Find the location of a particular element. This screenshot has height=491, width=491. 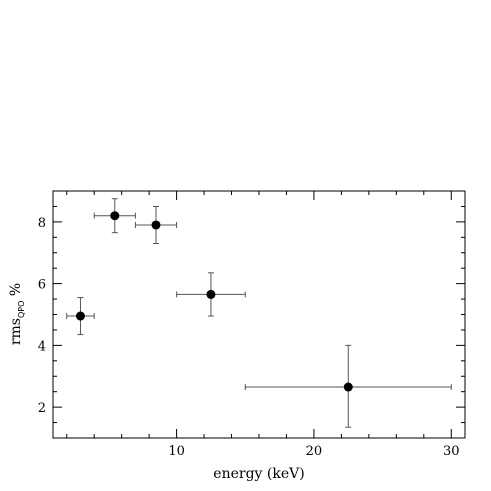

y-axis-label-main: rms is located at coordinates (16, 331).